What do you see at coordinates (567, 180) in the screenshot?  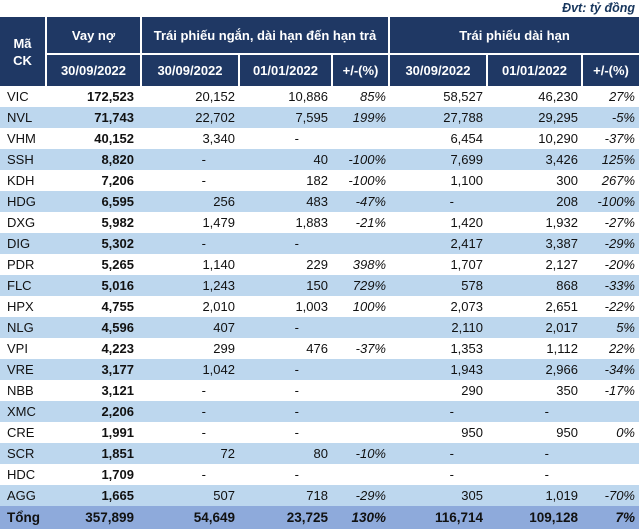 I see `value-cell: 300` at bounding box center [567, 180].